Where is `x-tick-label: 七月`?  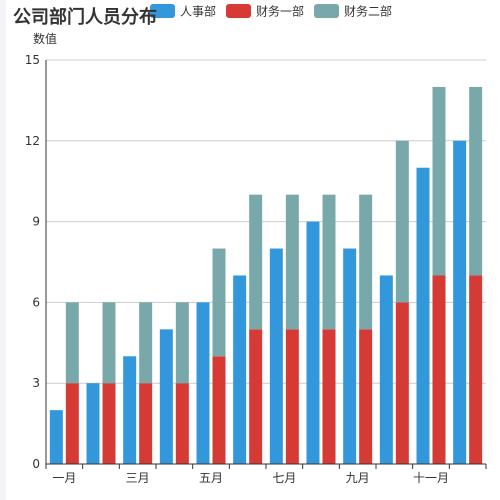 x-tick-label: 七月 is located at coordinates (284, 478).